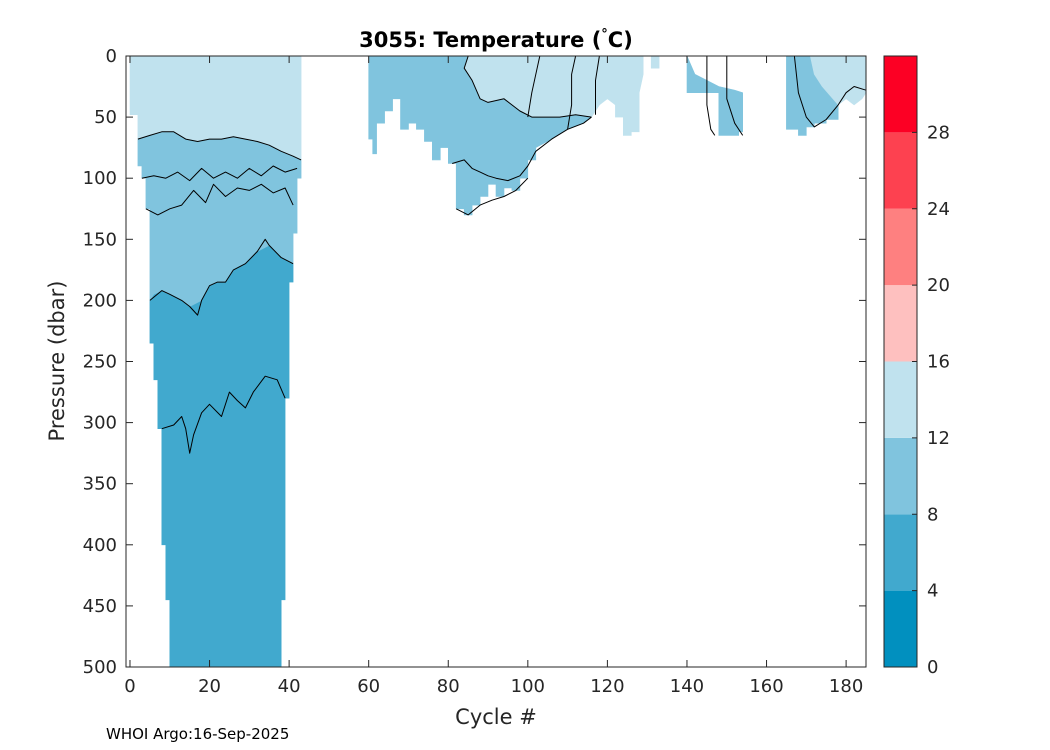 Image resolution: width=1050 pixels, height=750 pixels. I want to click on isotherm-6-west, so click(223, 414).